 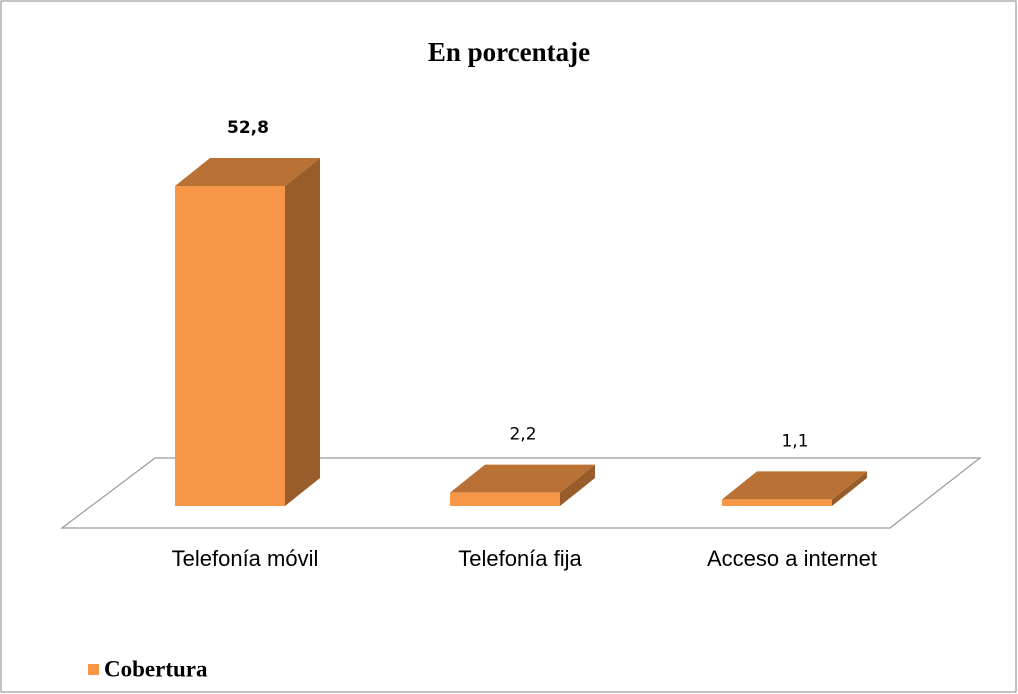 What do you see at coordinates (522, 435) in the screenshot?
I see `value-label: 2,2` at bounding box center [522, 435].